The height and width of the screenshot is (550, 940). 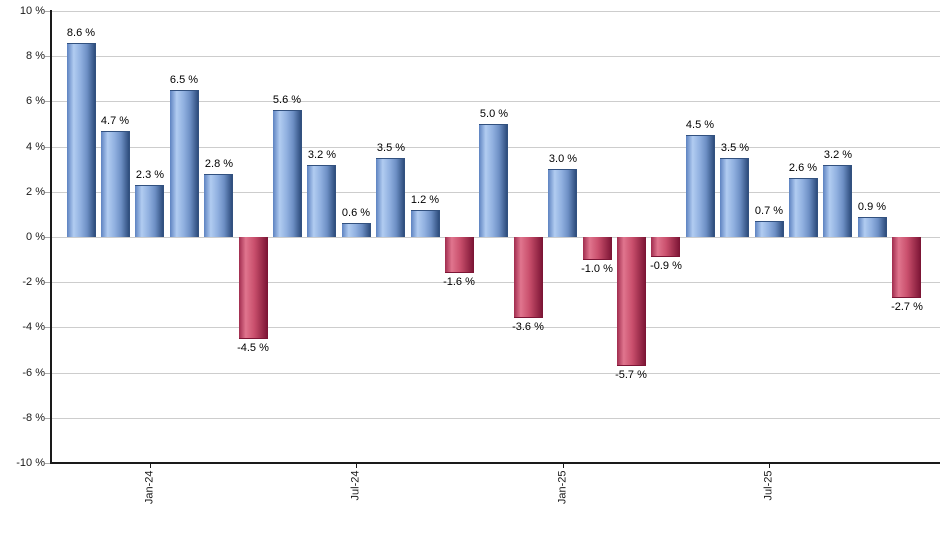 I want to click on bar-value-label: -5.7 %, so click(x=631, y=375).